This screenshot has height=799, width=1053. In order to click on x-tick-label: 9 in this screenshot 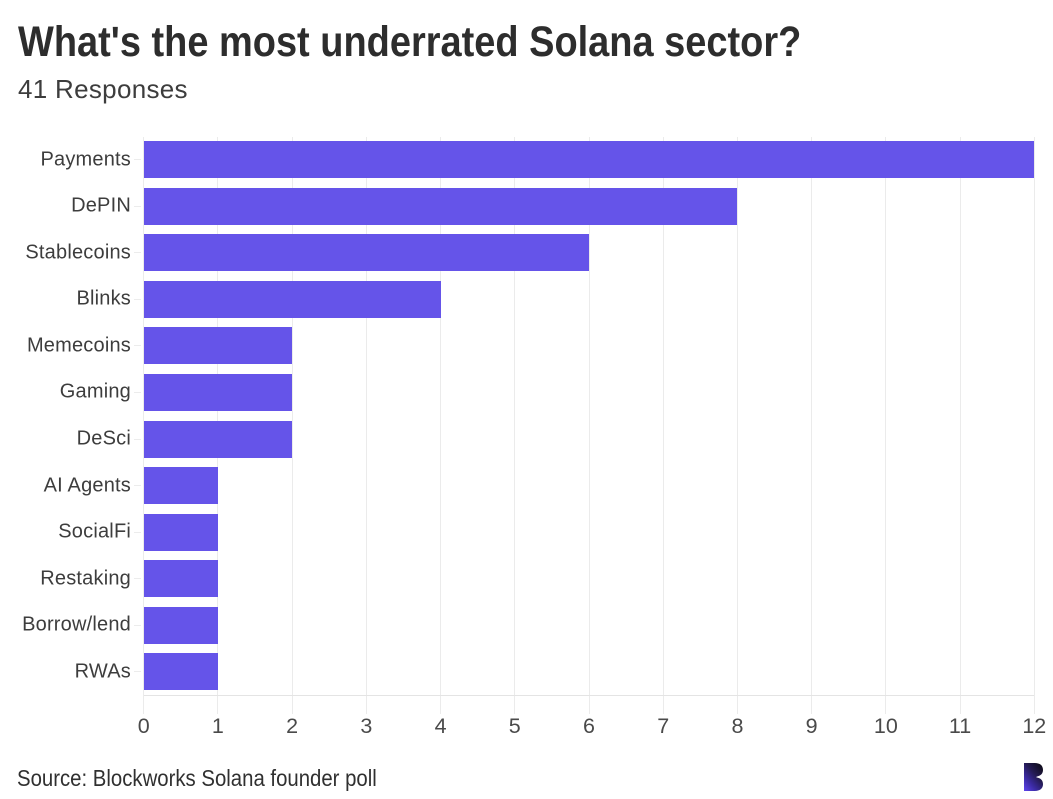, I will do `click(811, 726)`.